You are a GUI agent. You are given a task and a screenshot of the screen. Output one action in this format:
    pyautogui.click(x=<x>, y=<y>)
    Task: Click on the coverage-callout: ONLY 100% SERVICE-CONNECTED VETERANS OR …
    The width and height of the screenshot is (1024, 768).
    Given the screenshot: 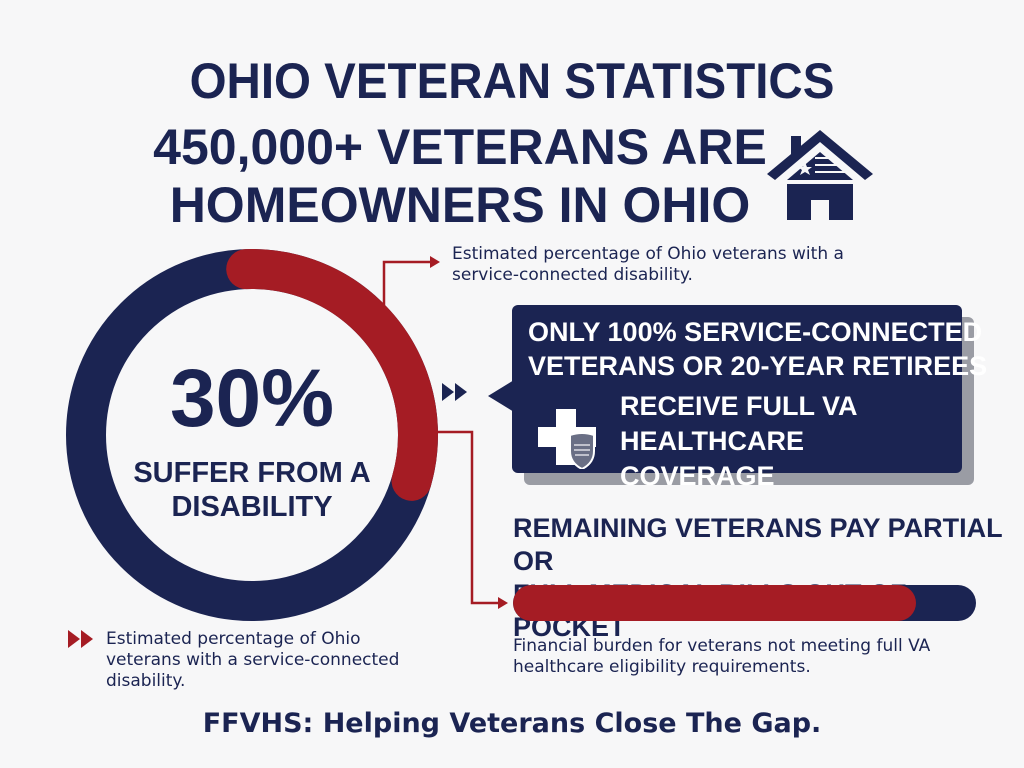 What is the action you would take?
    pyautogui.click(x=750, y=398)
    